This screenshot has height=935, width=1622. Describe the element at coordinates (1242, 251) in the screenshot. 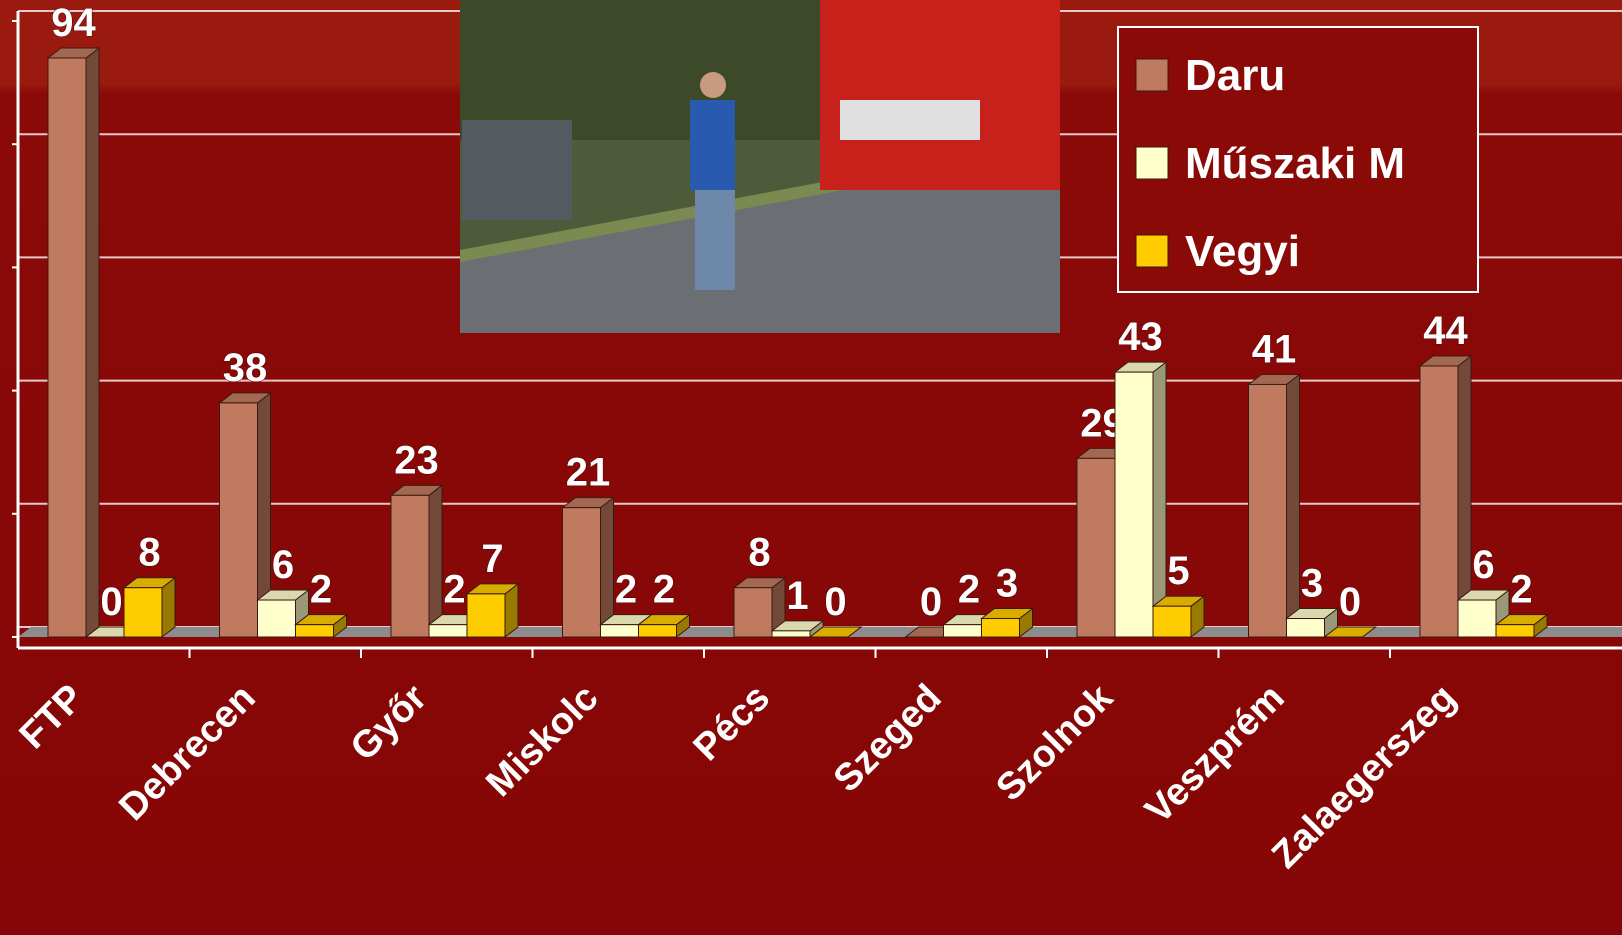

I see `legend-label: Vegyi` at that location.